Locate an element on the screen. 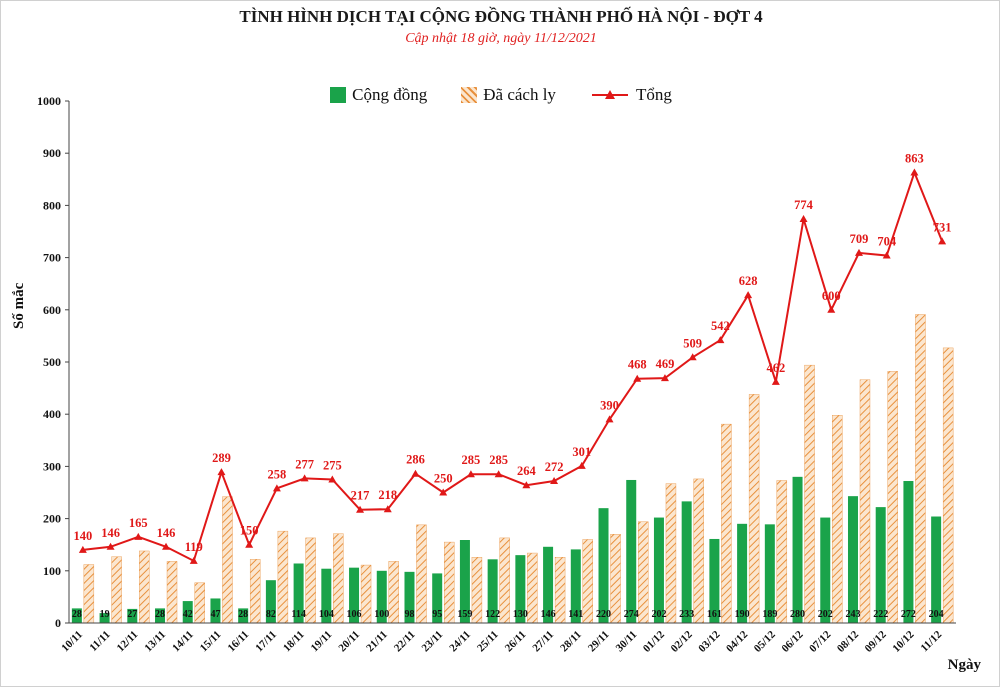 This screenshot has width=1000, height=687. data-label-community: 19 is located at coordinates (105, 614).